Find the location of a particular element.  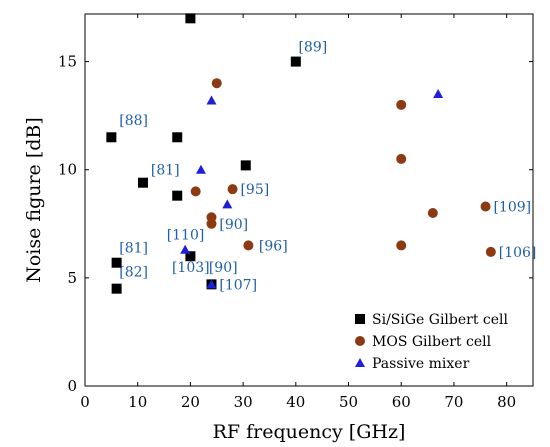

x-tick-label: 10 is located at coordinates (137, 402).